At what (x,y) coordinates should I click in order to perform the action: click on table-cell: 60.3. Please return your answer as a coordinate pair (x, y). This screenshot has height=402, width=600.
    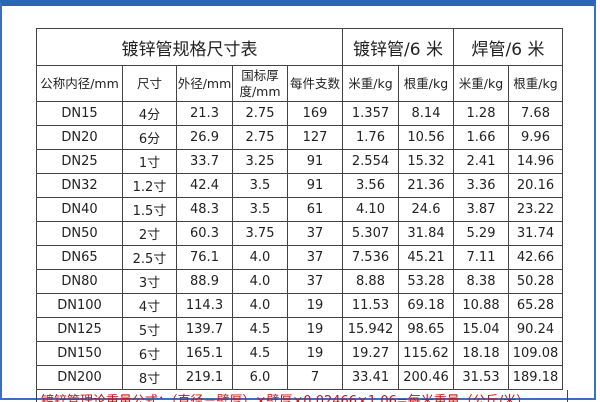
    Looking at the image, I should click on (204, 233).